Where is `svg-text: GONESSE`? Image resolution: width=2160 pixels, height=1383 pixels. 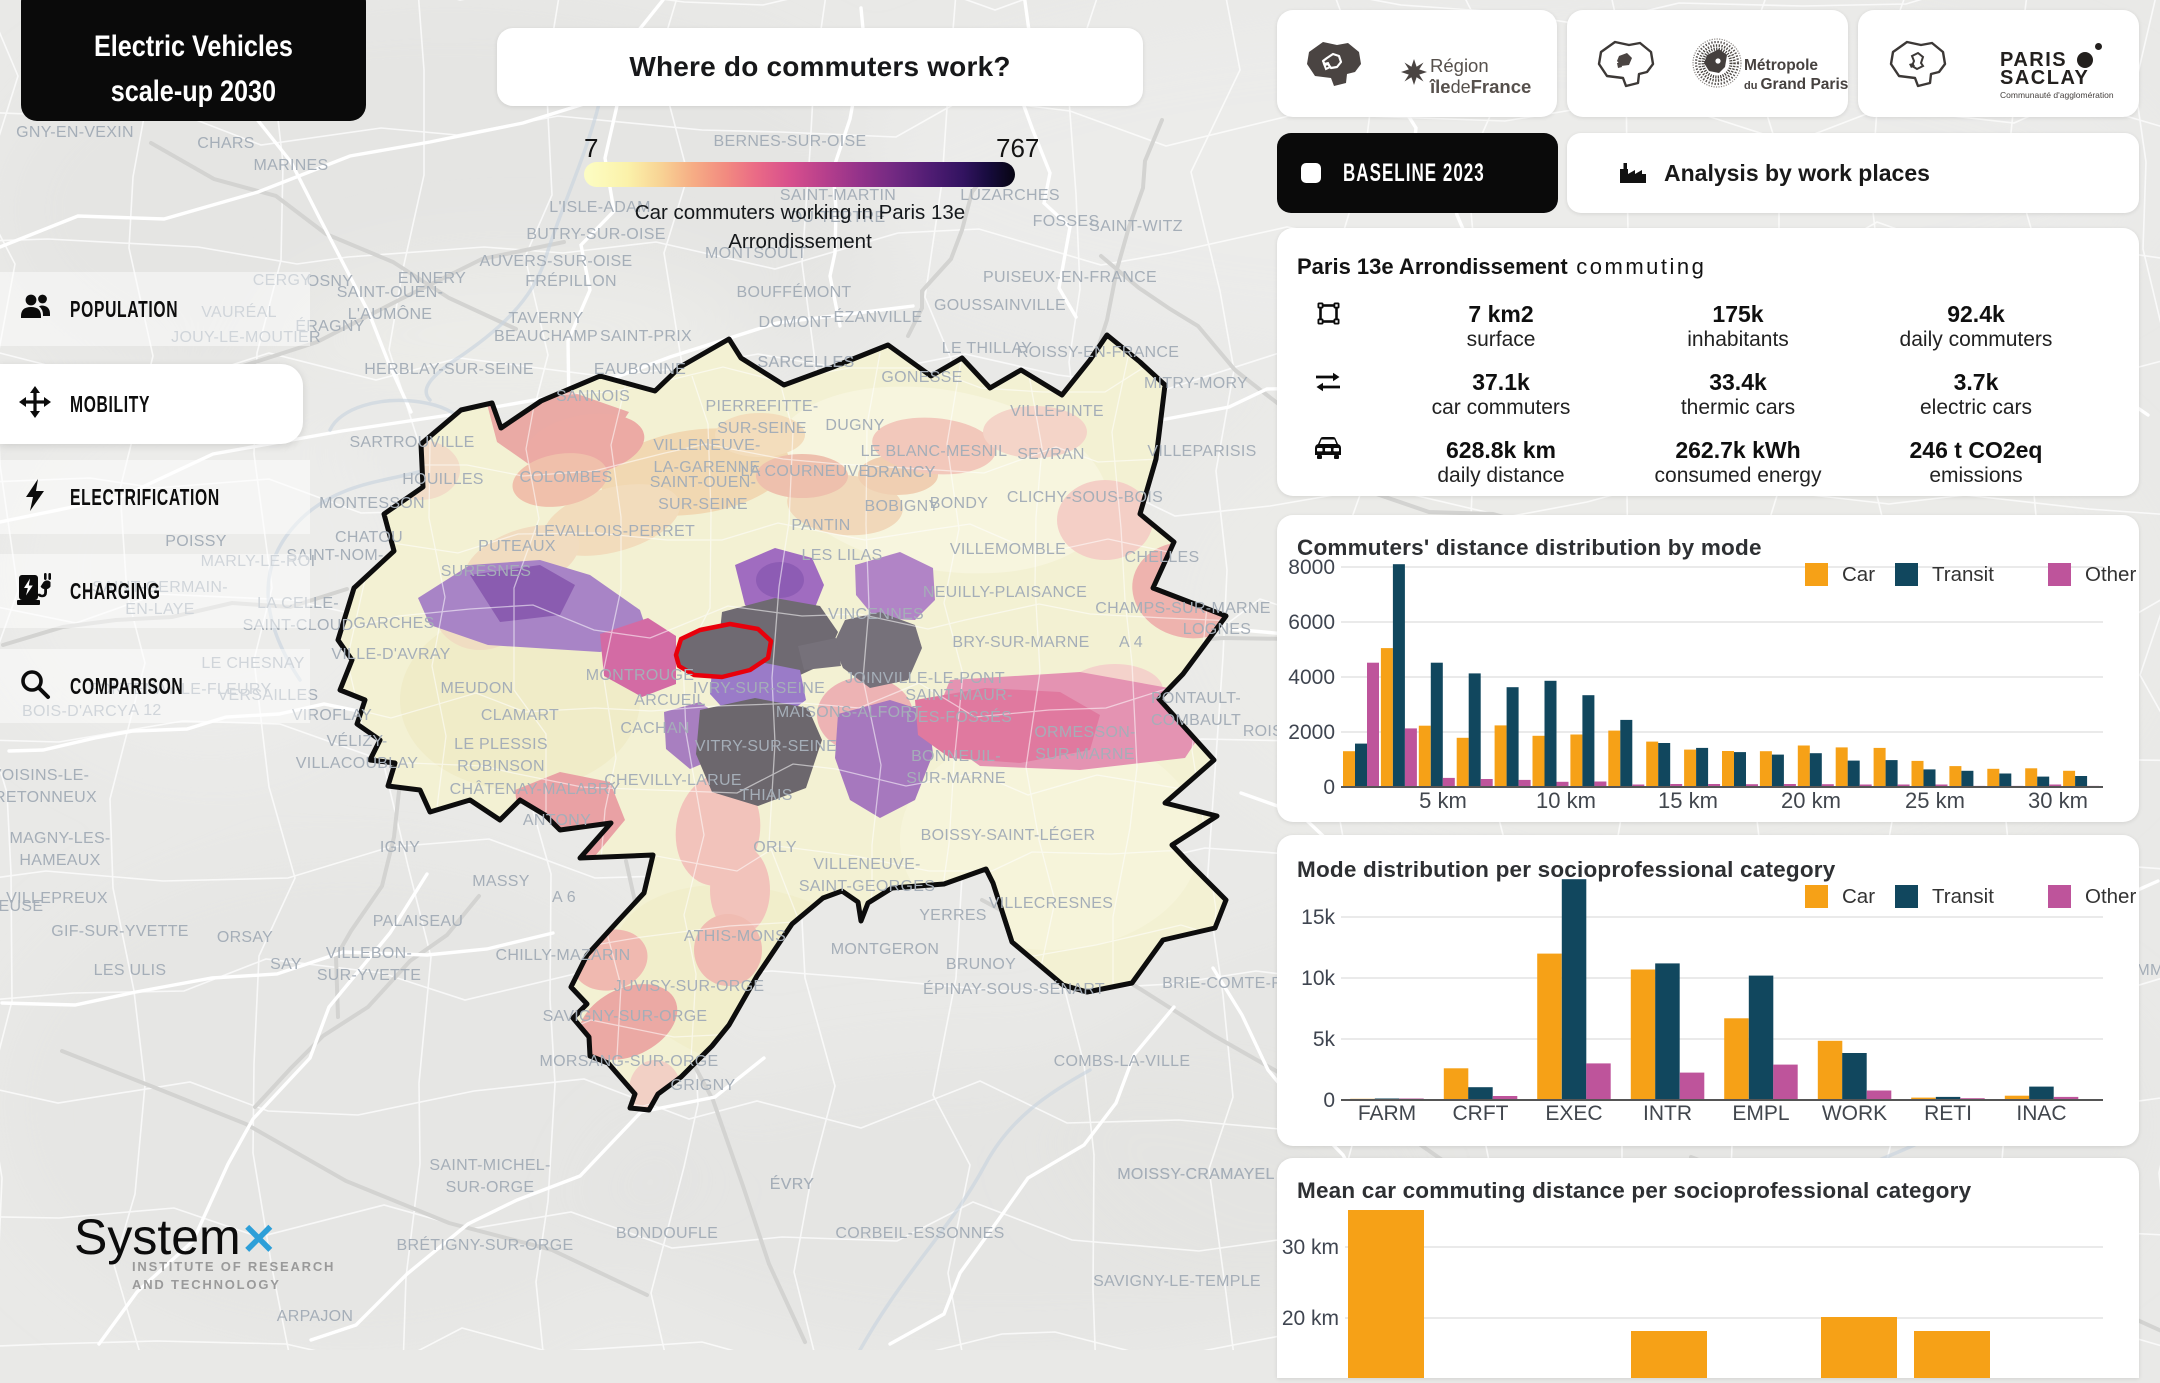 svg-text: GONESSE is located at coordinates (921, 377).